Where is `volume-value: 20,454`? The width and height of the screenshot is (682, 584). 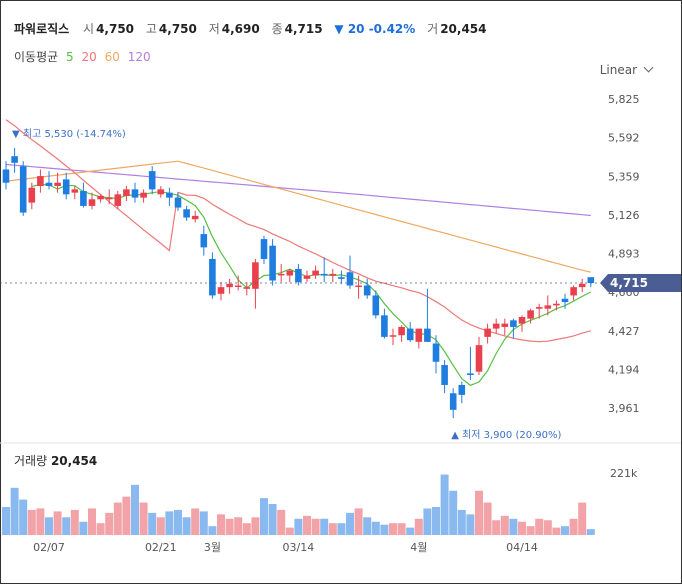
volume-value: 20,454 is located at coordinates (463, 29).